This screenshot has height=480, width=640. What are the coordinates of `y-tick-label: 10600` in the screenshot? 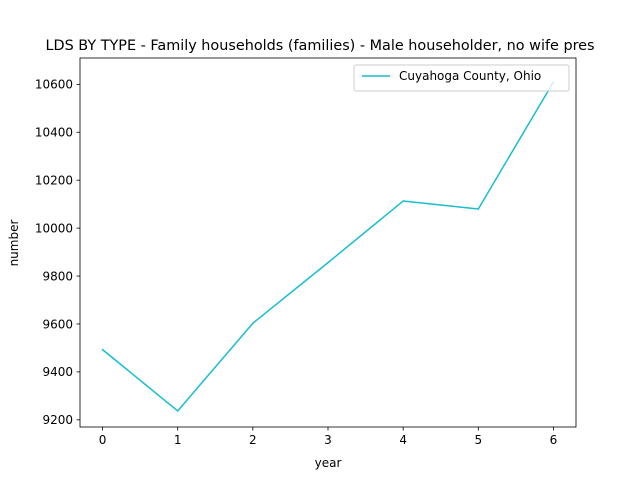 It's located at (54, 85).